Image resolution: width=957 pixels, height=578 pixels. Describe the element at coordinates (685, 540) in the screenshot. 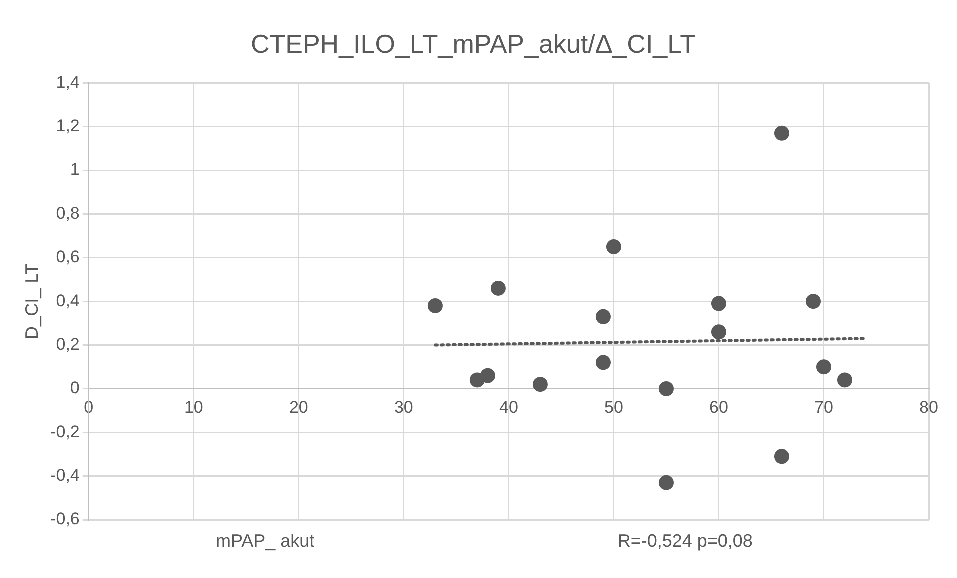

I see `text: R=-0,524 p=0,08` at that location.